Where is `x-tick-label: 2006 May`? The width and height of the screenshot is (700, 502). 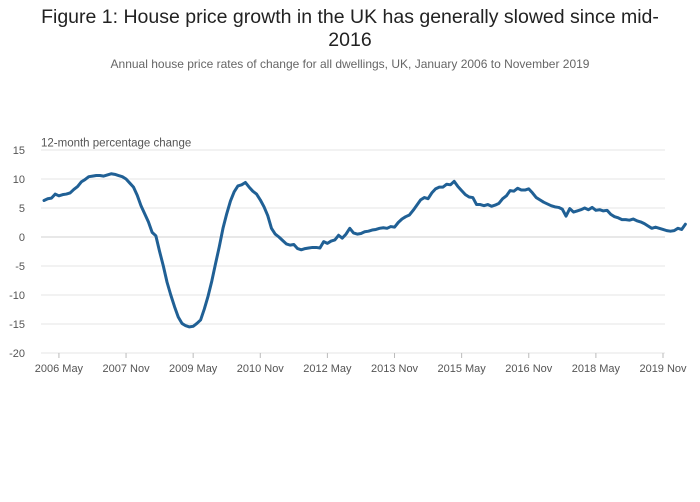 x-tick-label: 2006 May is located at coordinates (59, 369).